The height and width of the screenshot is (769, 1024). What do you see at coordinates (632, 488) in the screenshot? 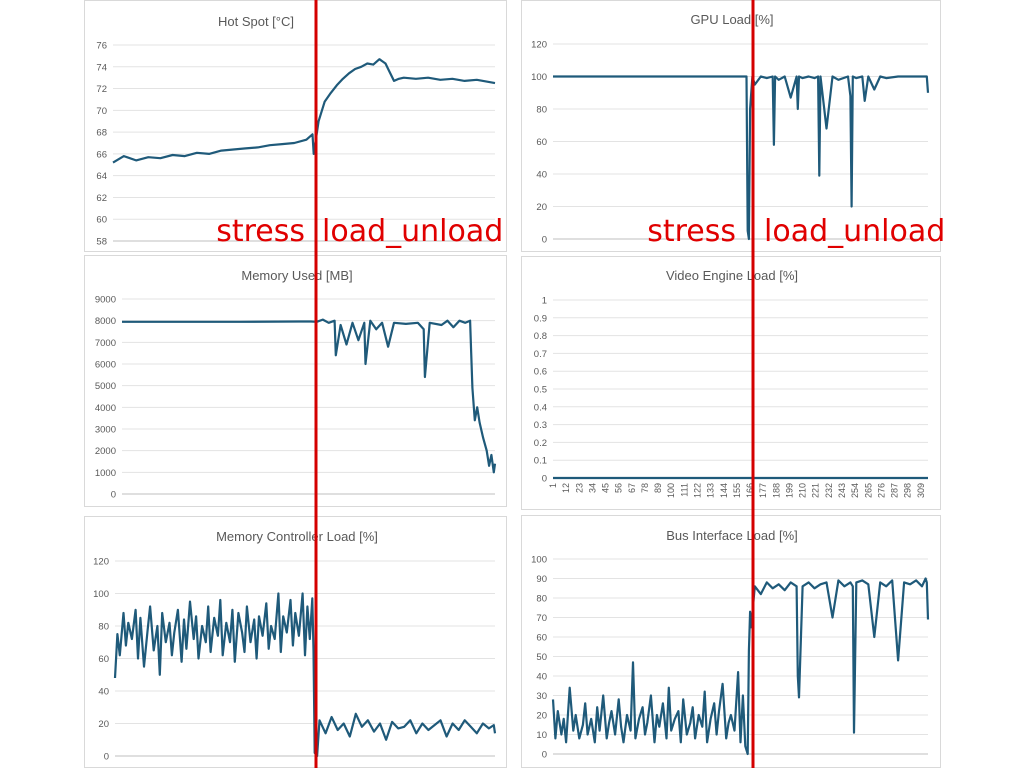
I see `x-tick-label: 67` at bounding box center [632, 488].